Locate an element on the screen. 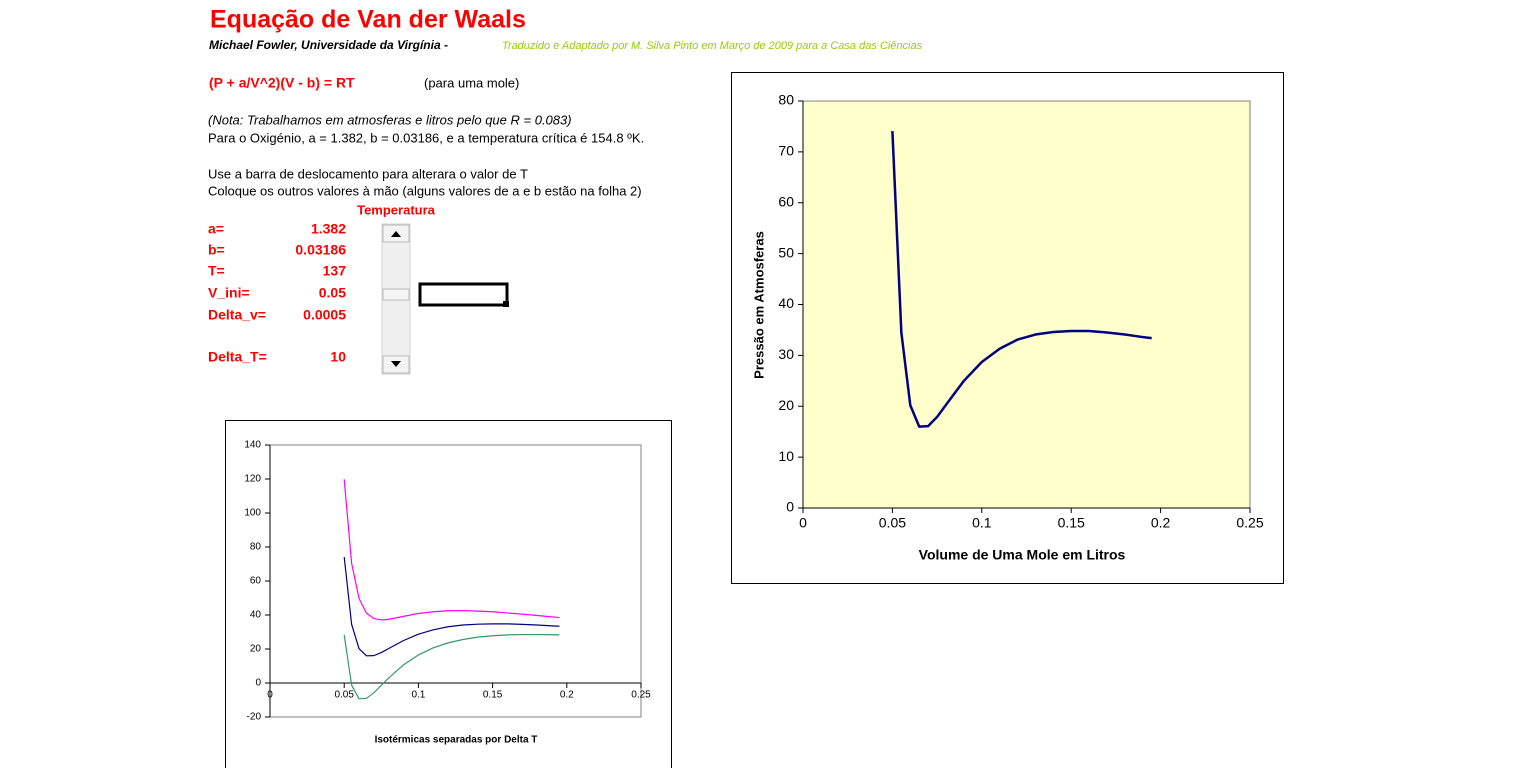  formula-note: (para uma mole) is located at coordinates (471, 82).